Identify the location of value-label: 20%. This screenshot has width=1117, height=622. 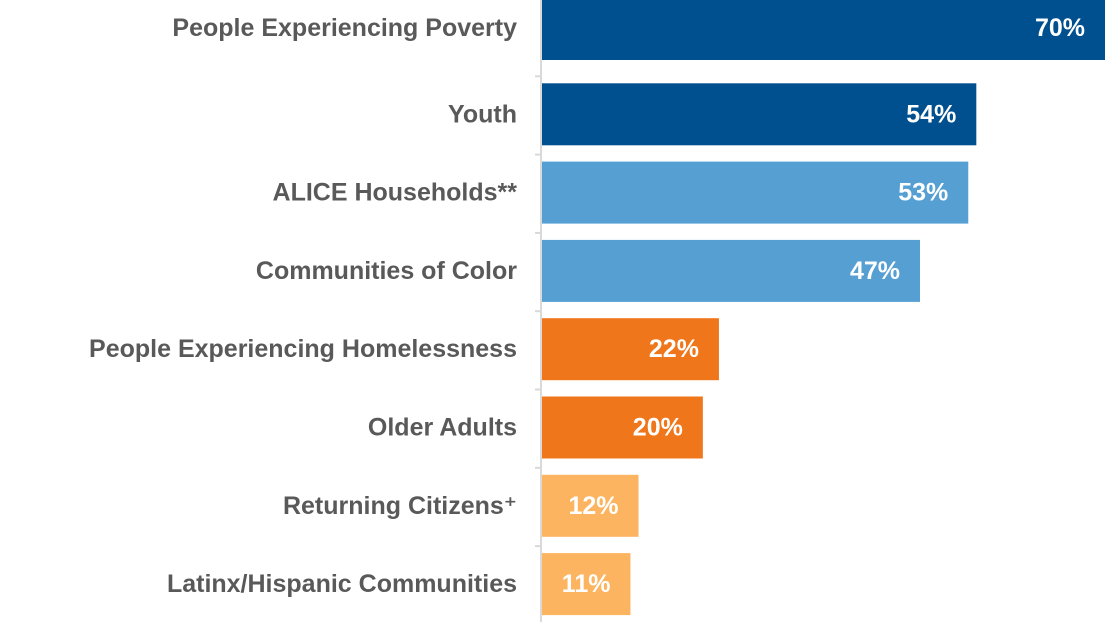
(658, 428).